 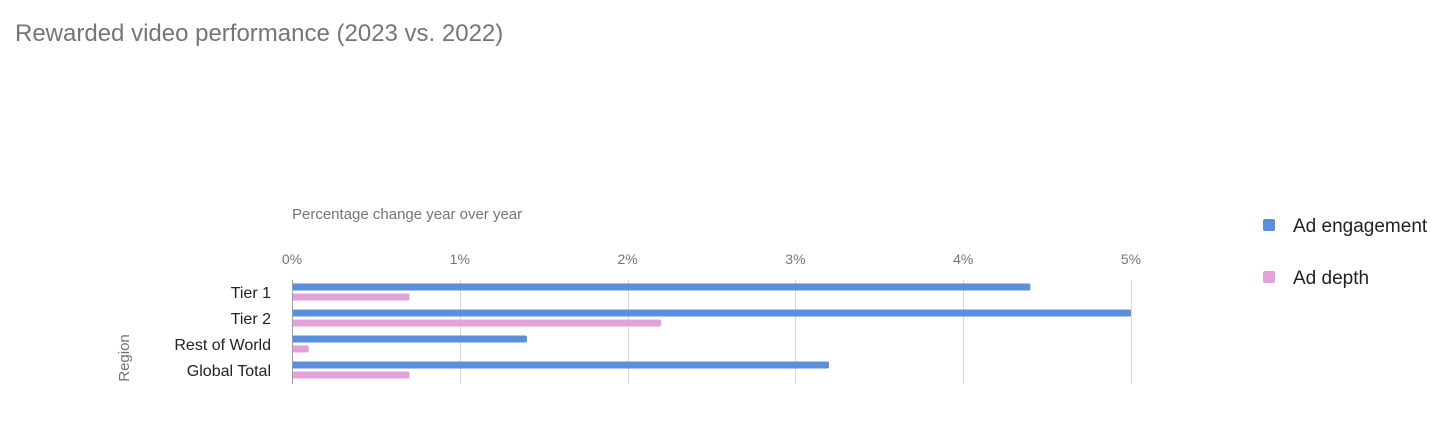 I want to click on category-label: Global Total, so click(x=229, y=371).